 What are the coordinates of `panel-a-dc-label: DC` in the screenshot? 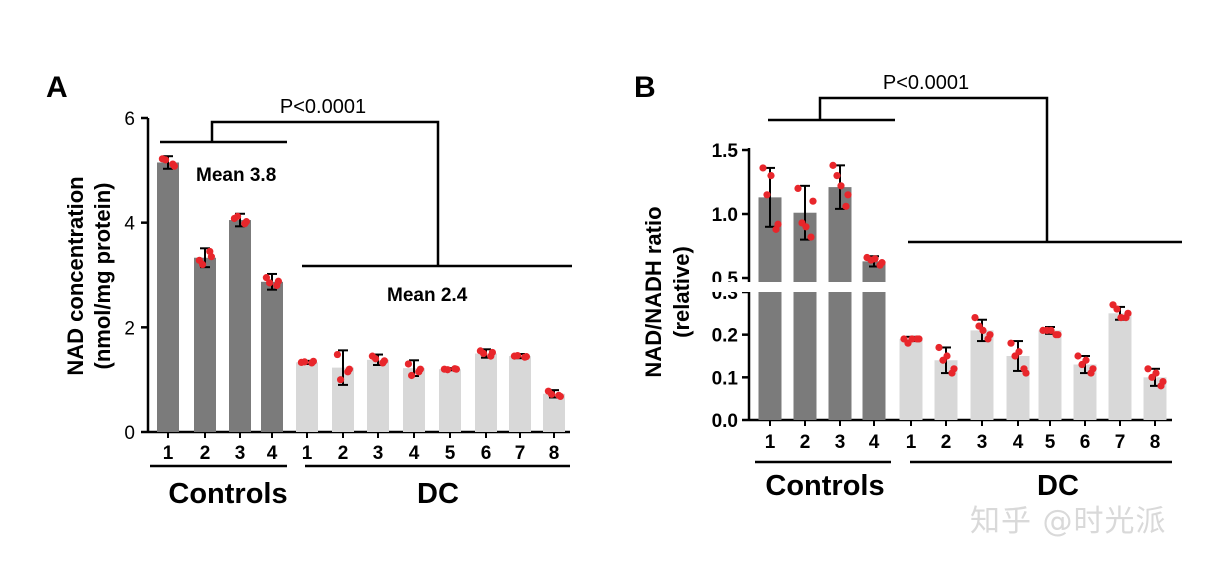 It's located at (438, 494).